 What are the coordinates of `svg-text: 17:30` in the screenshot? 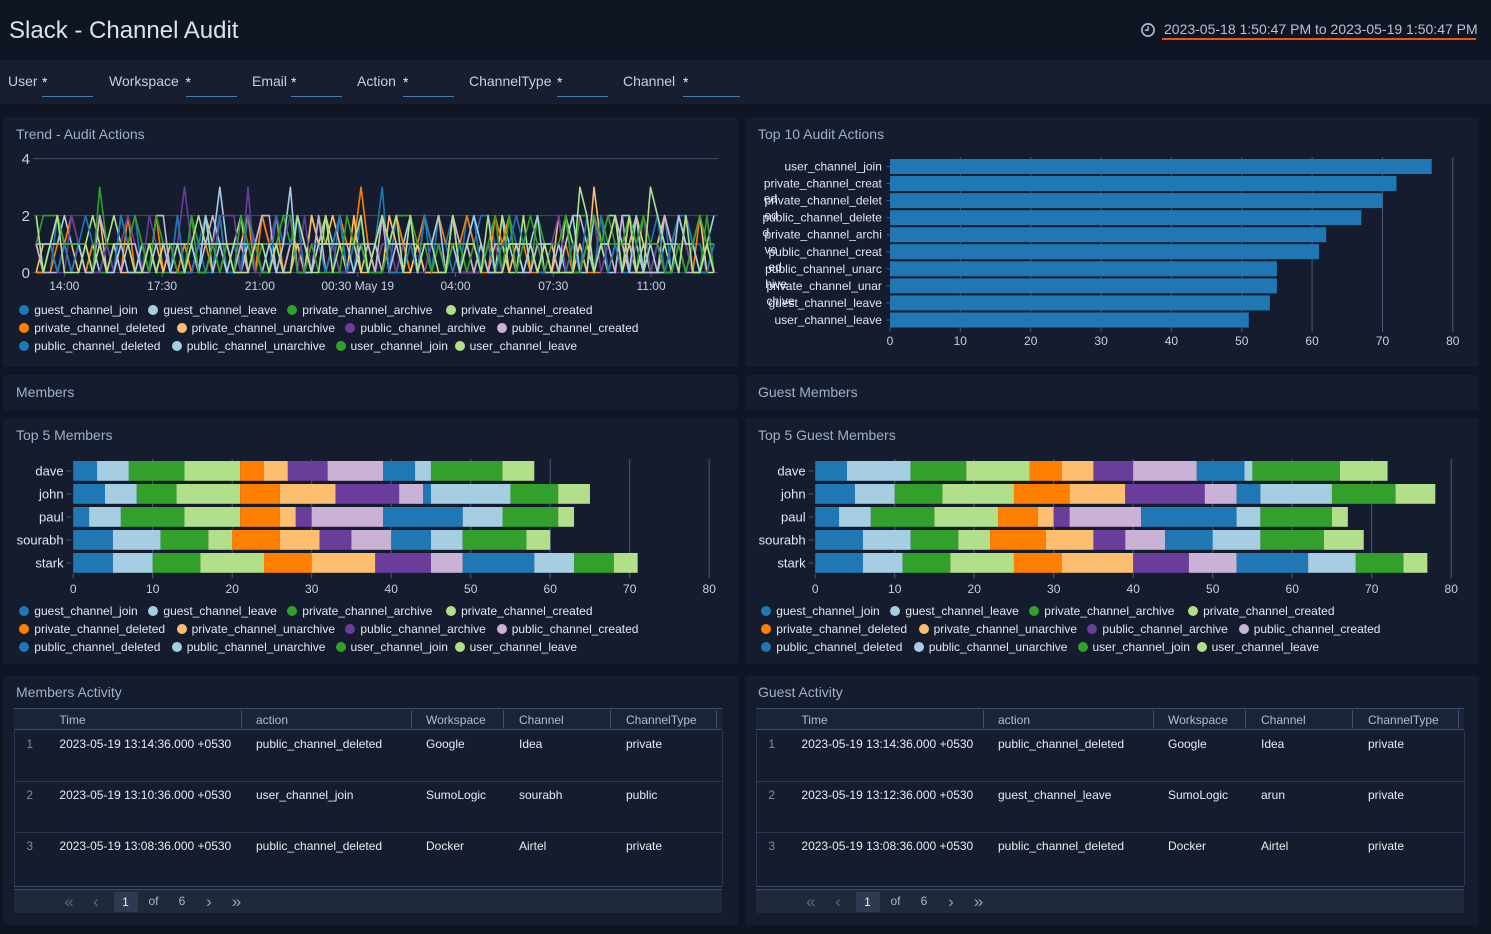 It's located at (162, 286).